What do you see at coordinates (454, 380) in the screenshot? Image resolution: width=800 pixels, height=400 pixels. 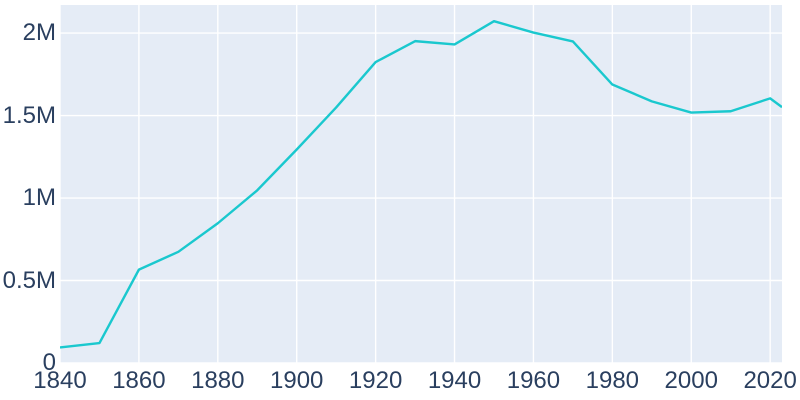 I see `x-tick-label: 1940` at bounding box center [454, 380].